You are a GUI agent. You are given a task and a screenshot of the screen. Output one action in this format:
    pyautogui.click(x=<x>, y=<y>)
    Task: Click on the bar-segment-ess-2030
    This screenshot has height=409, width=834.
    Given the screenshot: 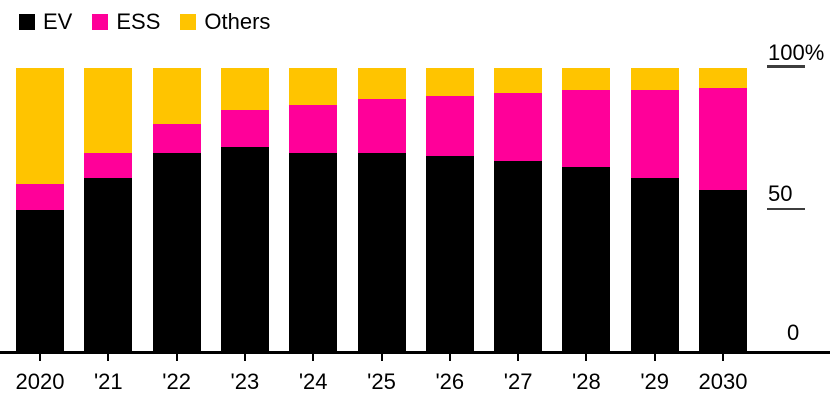 What is the action you would take?
    pyautogui.click(x=723, y=138)
    